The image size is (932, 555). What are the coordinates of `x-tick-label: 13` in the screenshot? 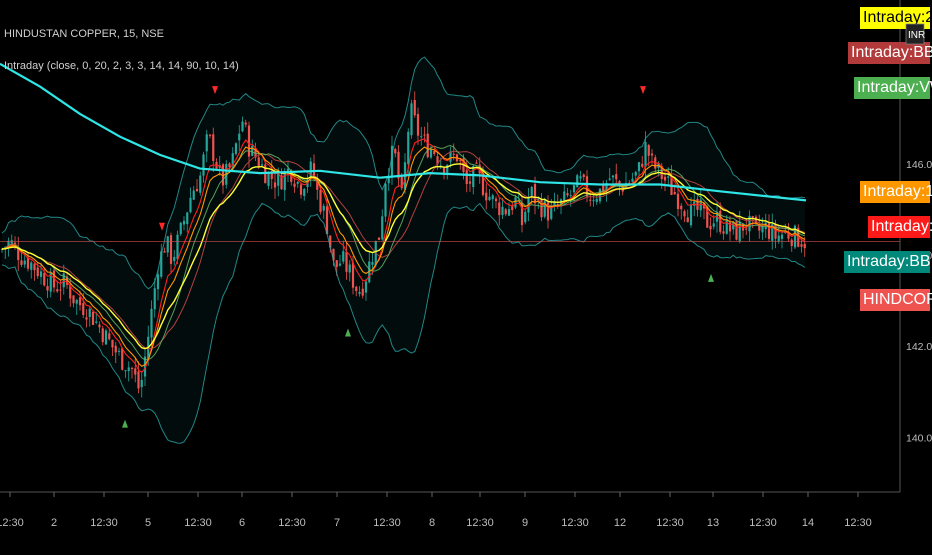 It's located at (713, 523).